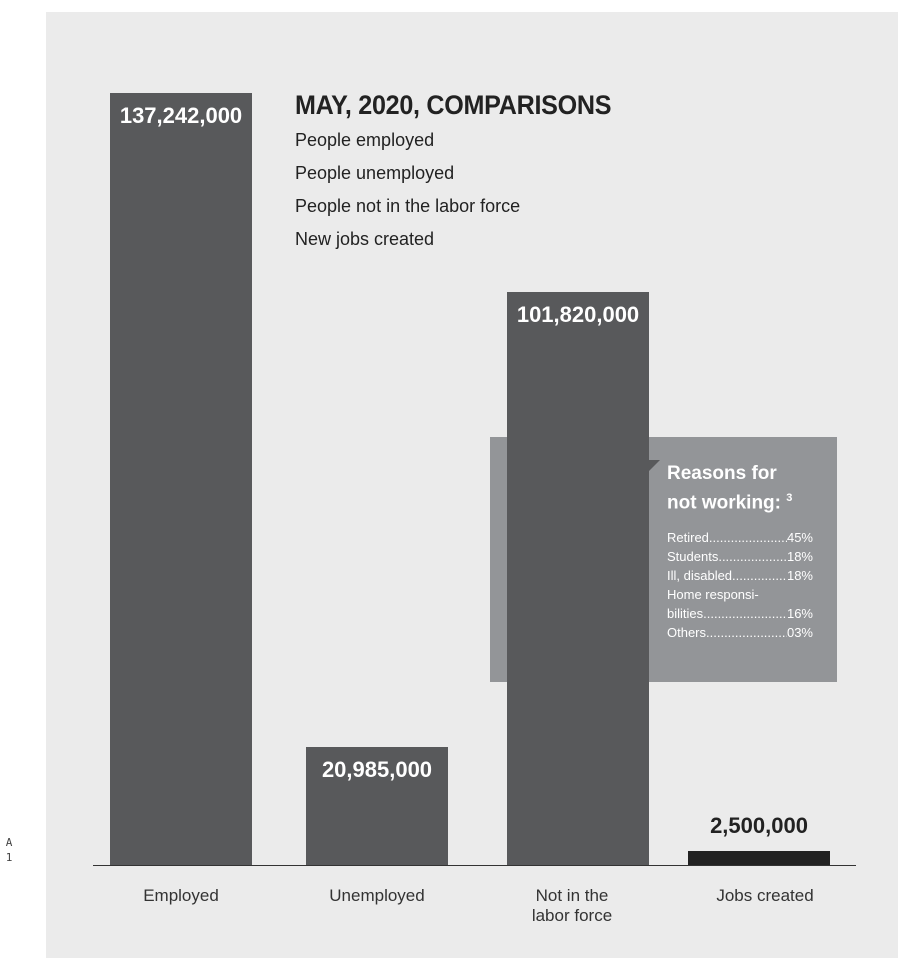 This screenshot has height=958, width=898. I want to click on callout-title-line1: Reasons for, so click(722, 473).